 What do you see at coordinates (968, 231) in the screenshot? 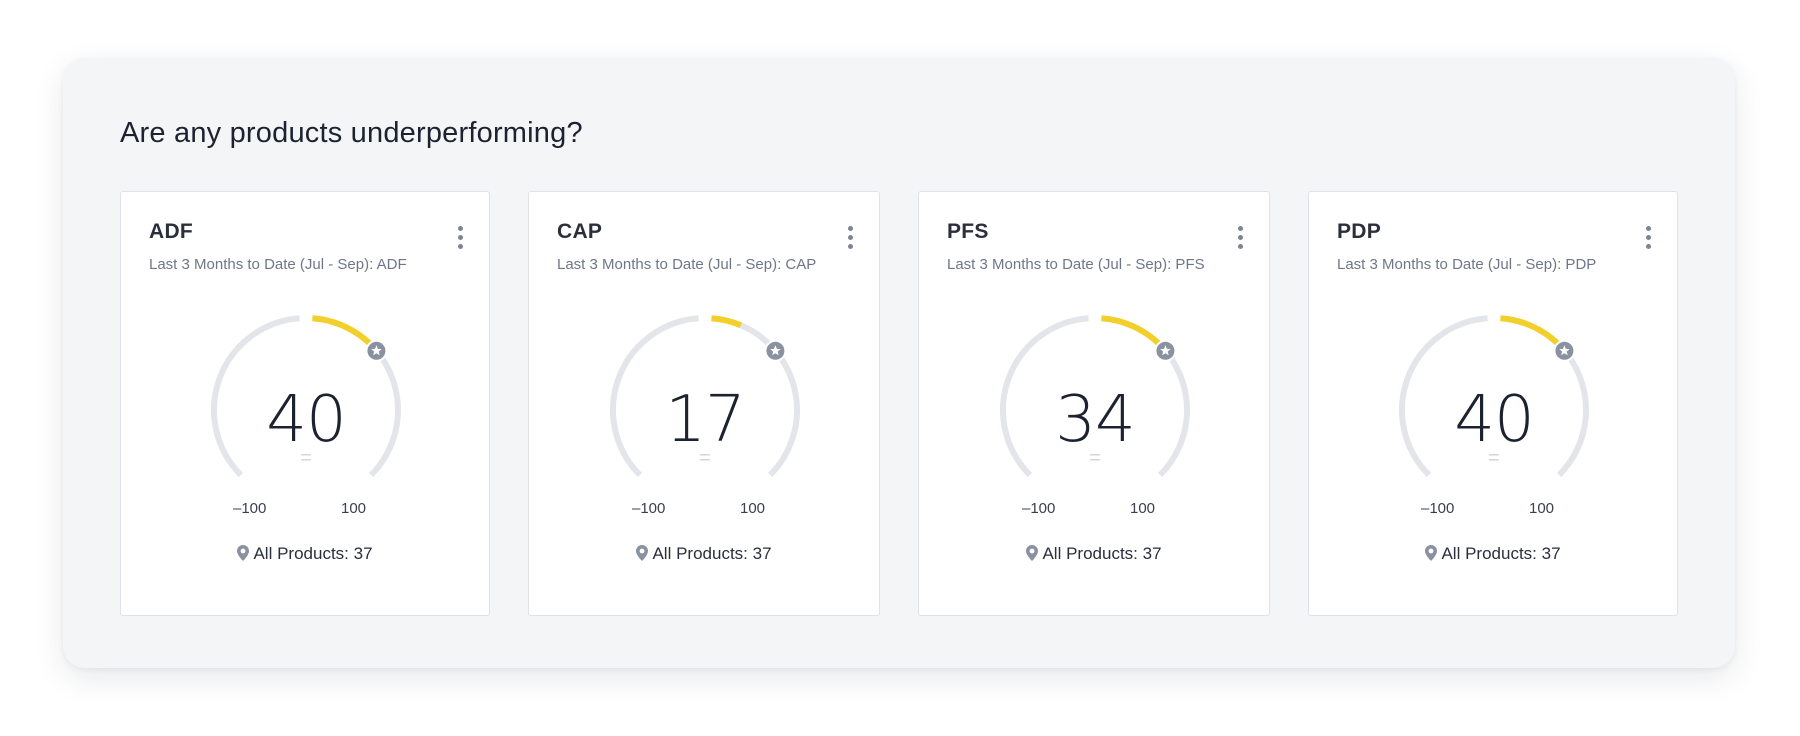
I see `card-title: PFS` at bounding box center [968, 231].